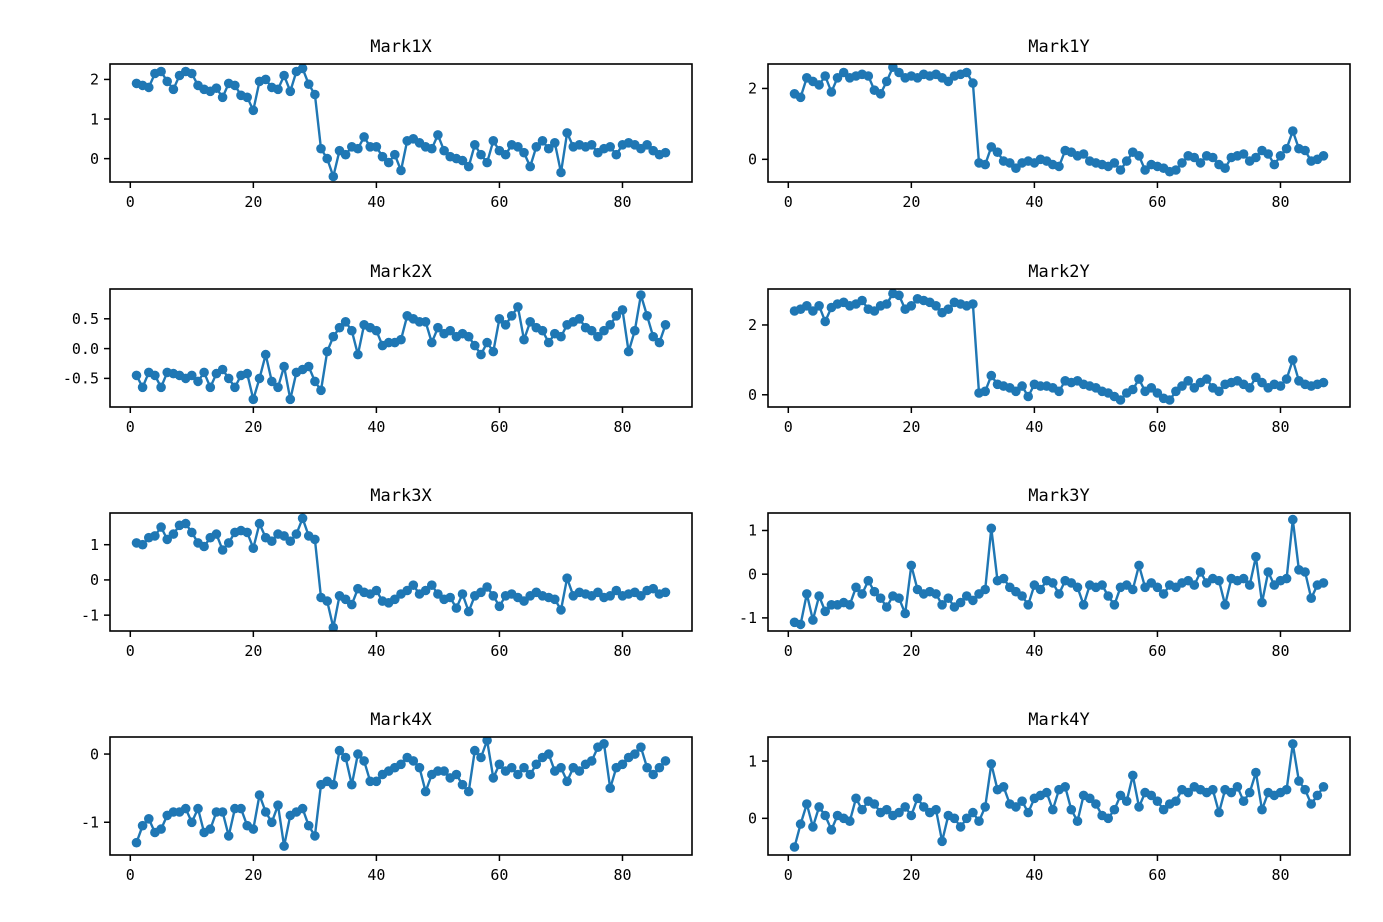 This screenshot has height=922, width=1383. What do you see at coordinates (94, 545) in the screenshot?
I see `y-tick-label: 1` at bounding box center [94, 545].